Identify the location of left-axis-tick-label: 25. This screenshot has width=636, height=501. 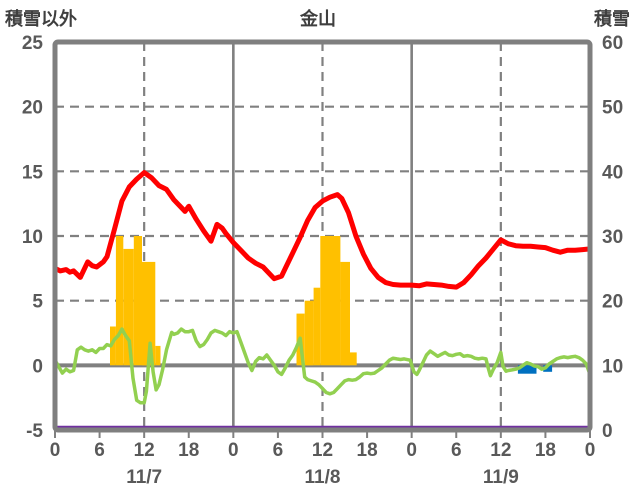
(33, 43).